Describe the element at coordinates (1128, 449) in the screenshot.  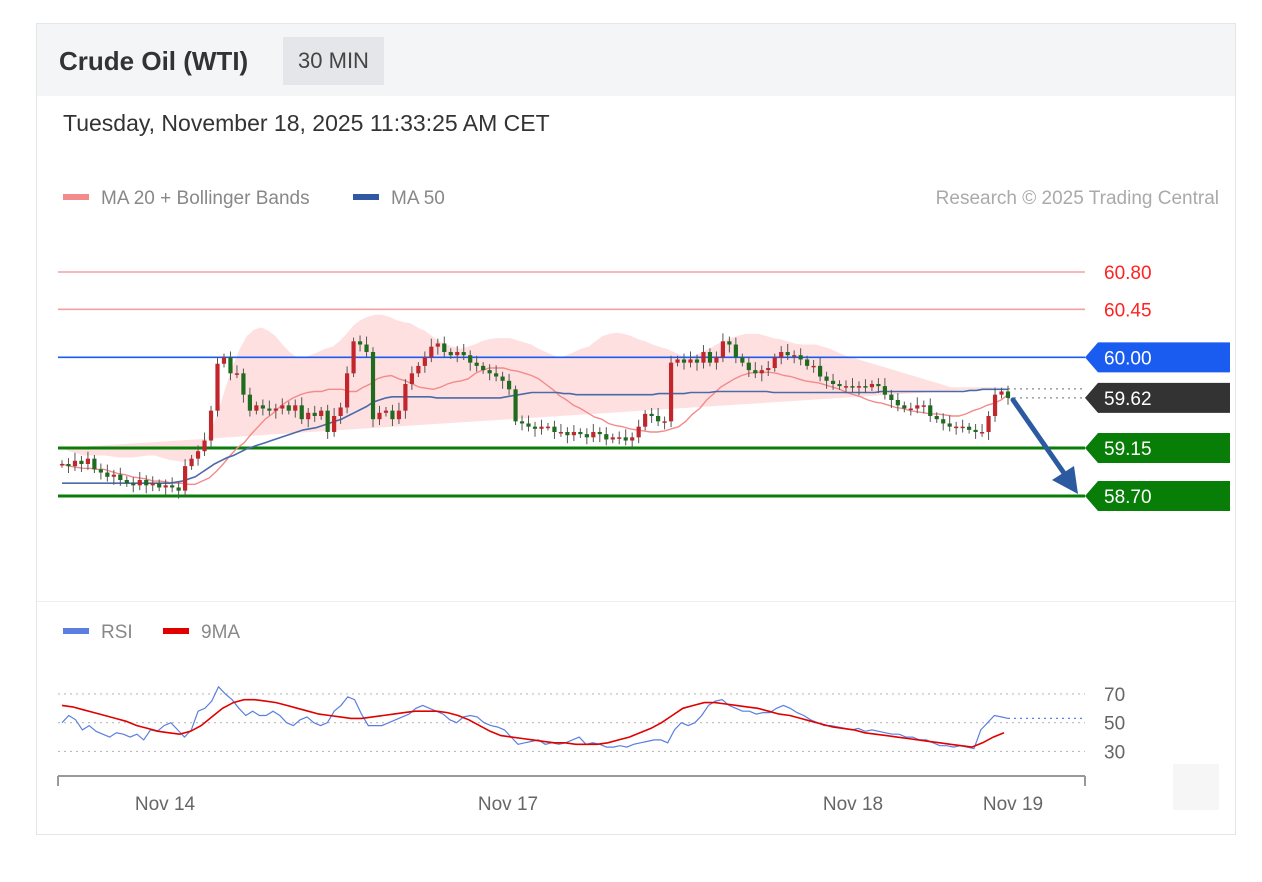
I see `level-label-59.15: 59.15` at that location.